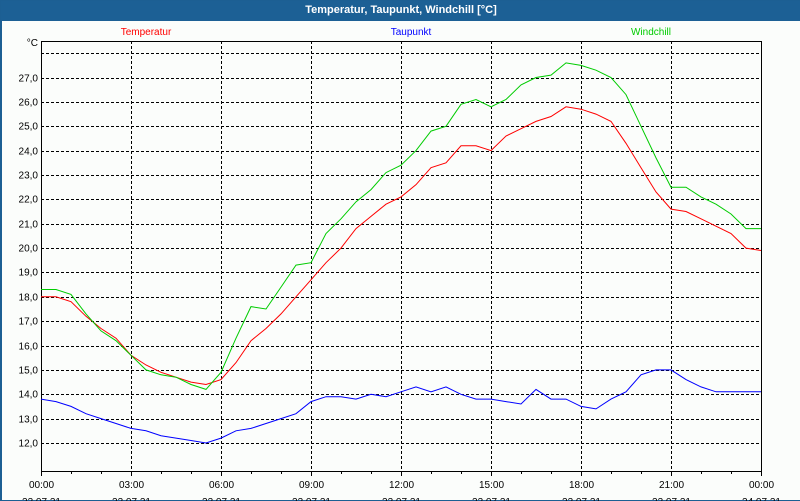 Image resolution: width=800 pixels, height=501 pixels. I want to click on y-tick-label: 27,0, so click(29, 79).